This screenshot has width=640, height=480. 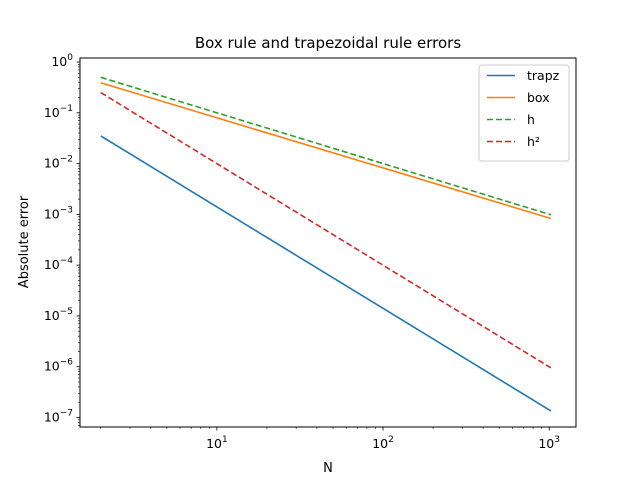 I want to click on y-tick-label: 10⁻⁶, so click(x=58, y=366).